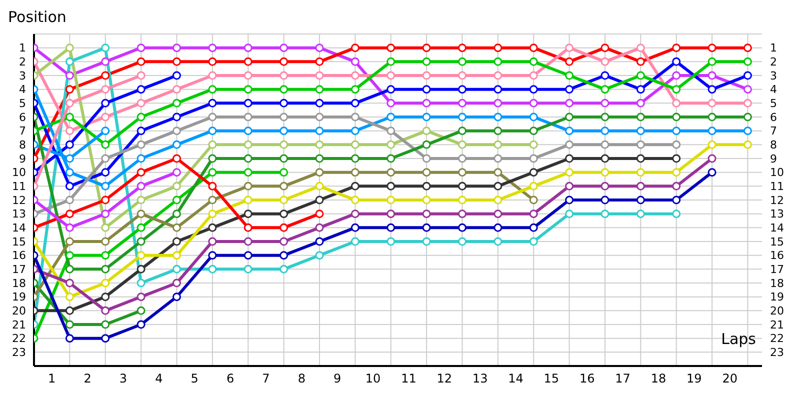 The width and height of the screenshot is (800, 400). Describe the element at coordinates (777, 241) in the screenshot. I see `y2-tick-label: 15` at that location.